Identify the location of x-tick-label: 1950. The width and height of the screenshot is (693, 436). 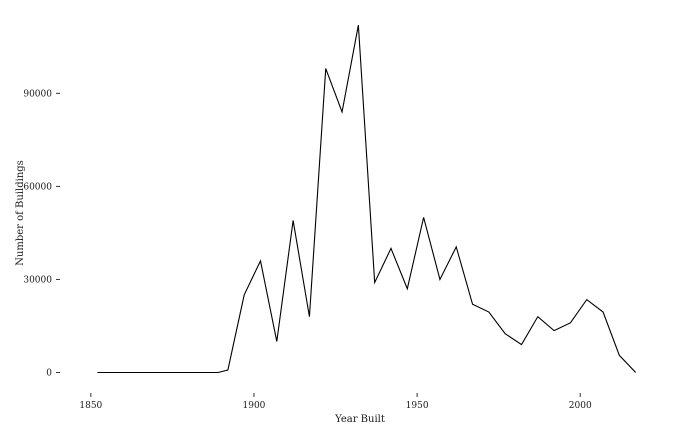
(417, 406).